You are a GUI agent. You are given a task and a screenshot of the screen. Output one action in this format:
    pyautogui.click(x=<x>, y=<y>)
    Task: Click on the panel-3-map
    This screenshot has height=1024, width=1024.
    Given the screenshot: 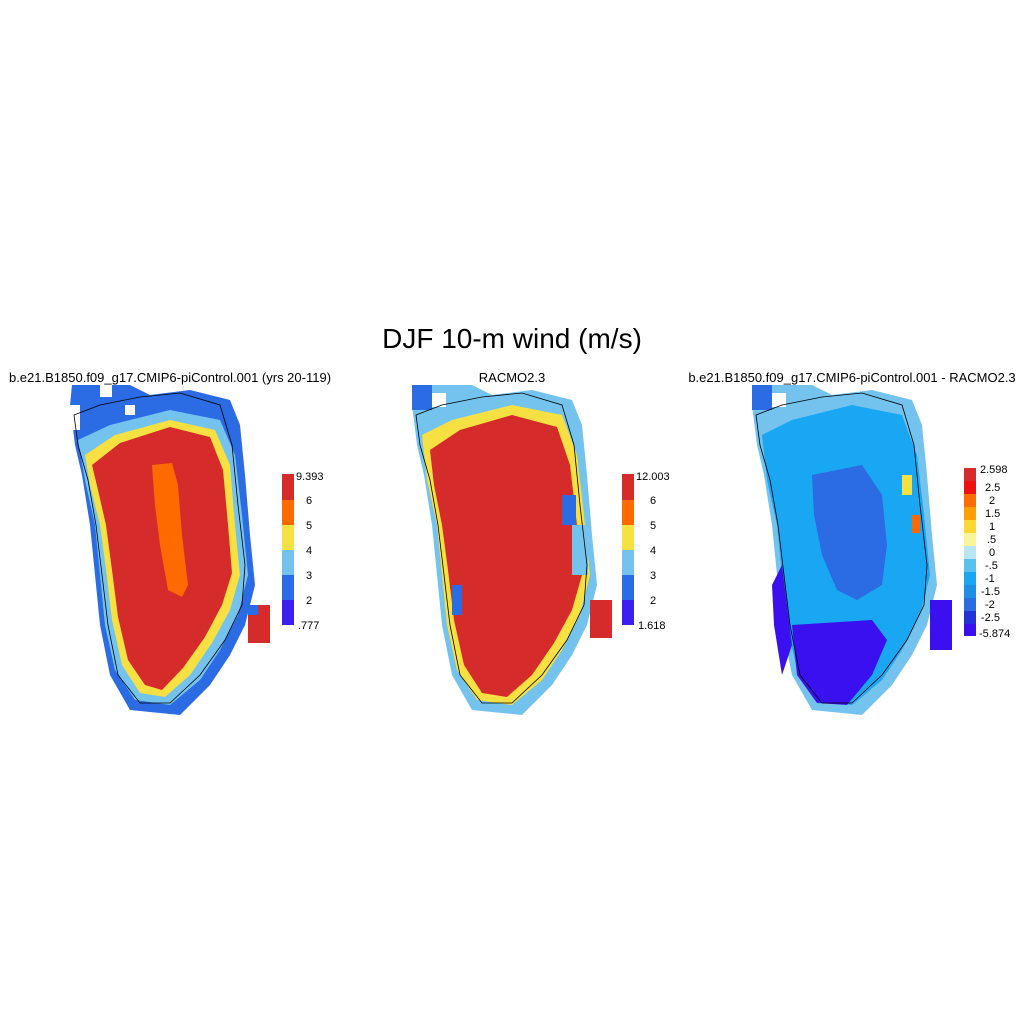 What is the action you would take?
    pyautogui.click(x=852, y=550)
    